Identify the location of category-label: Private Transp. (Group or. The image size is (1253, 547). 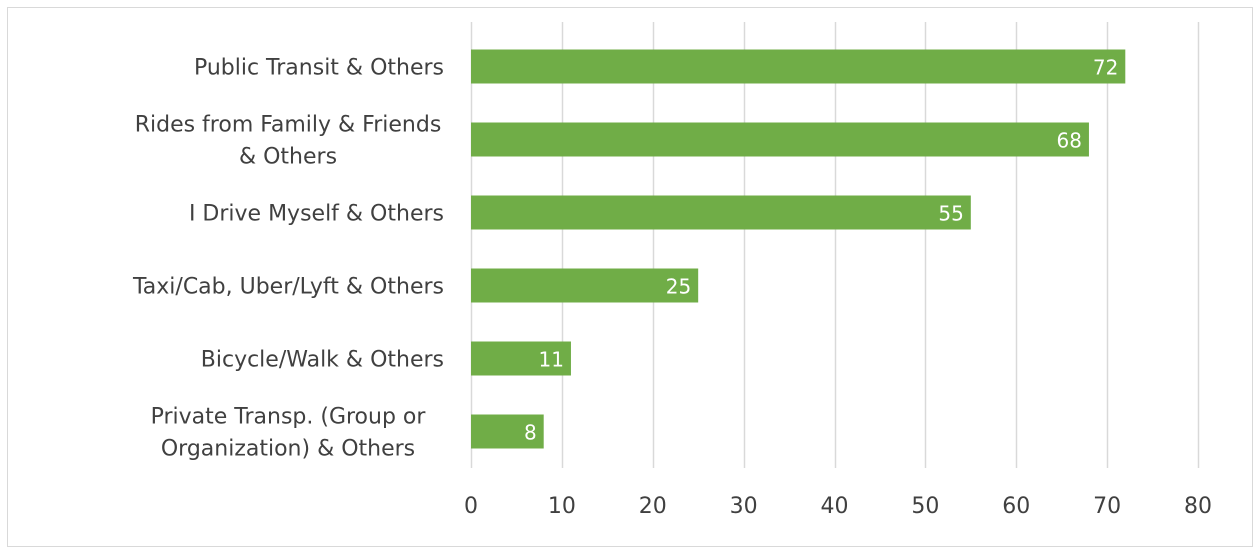
(289, 417).